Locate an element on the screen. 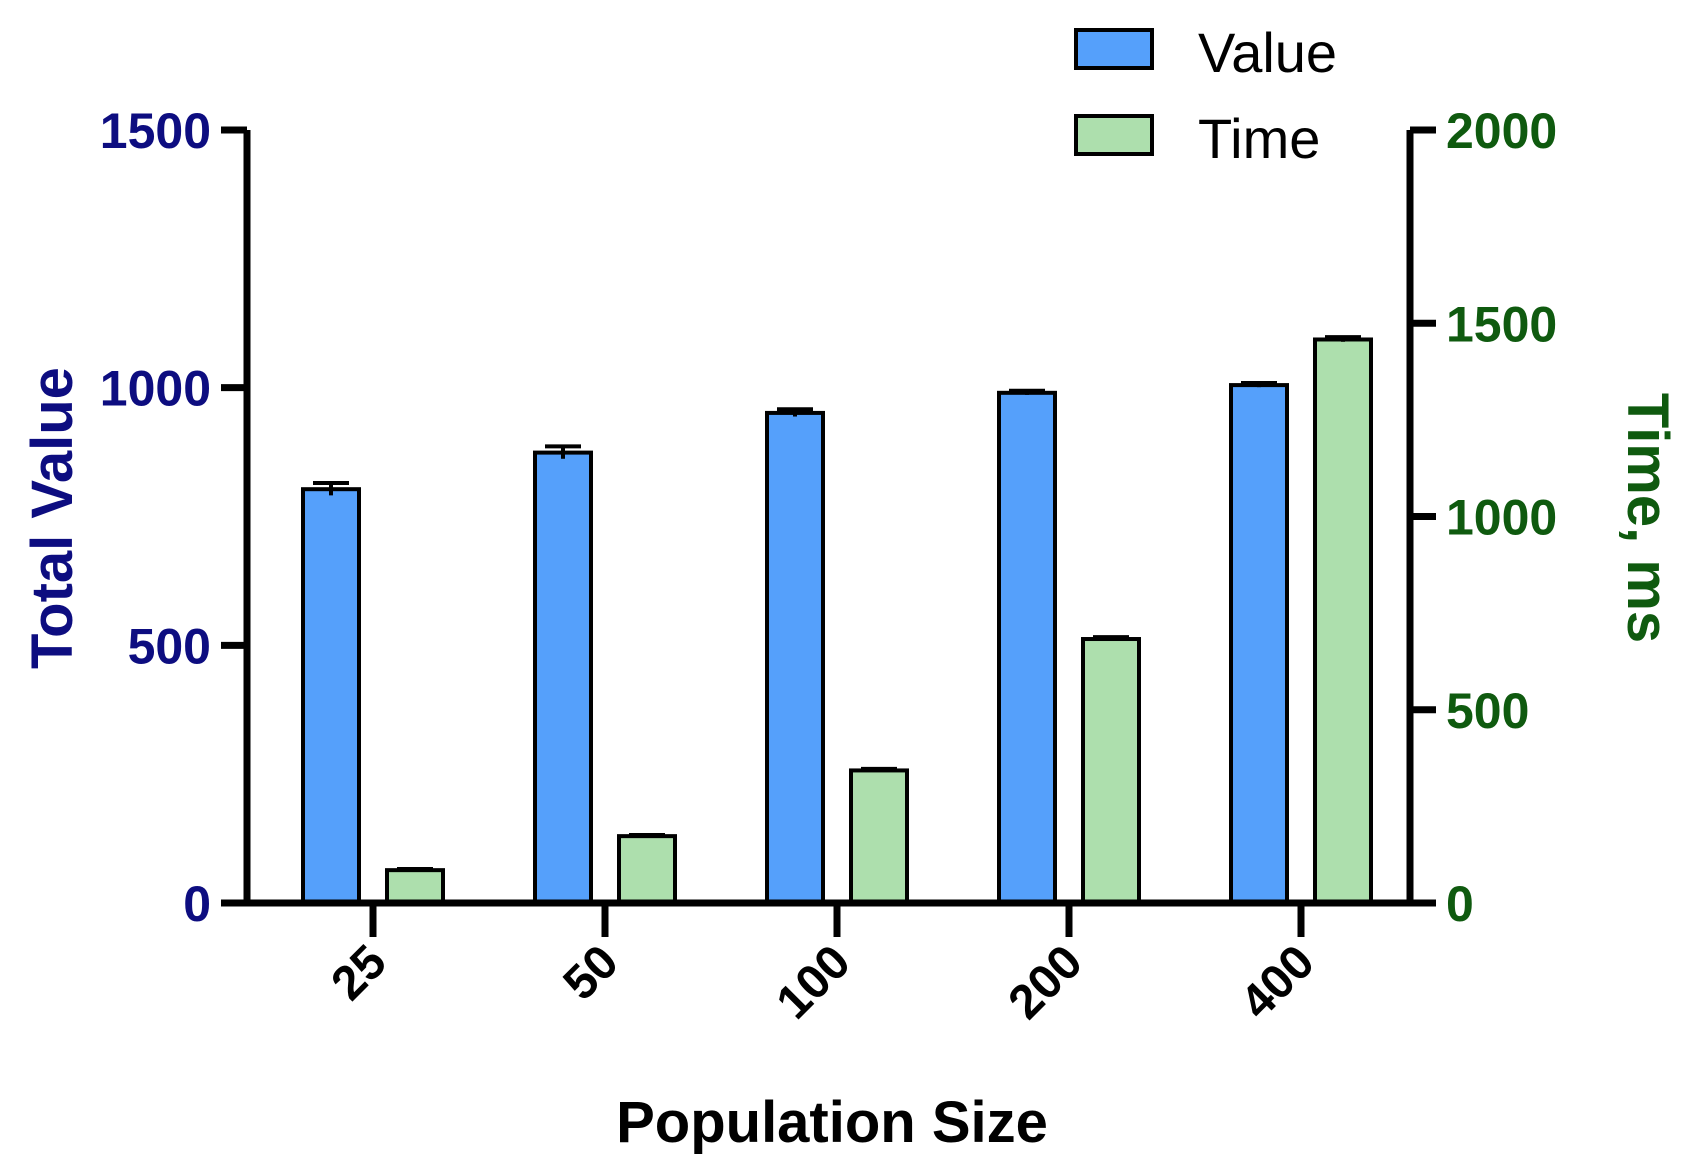 The height and width of the screenshot is (1168, 1683). y-right-tick-label-500: 500 is located at coordinates (1487, 711).